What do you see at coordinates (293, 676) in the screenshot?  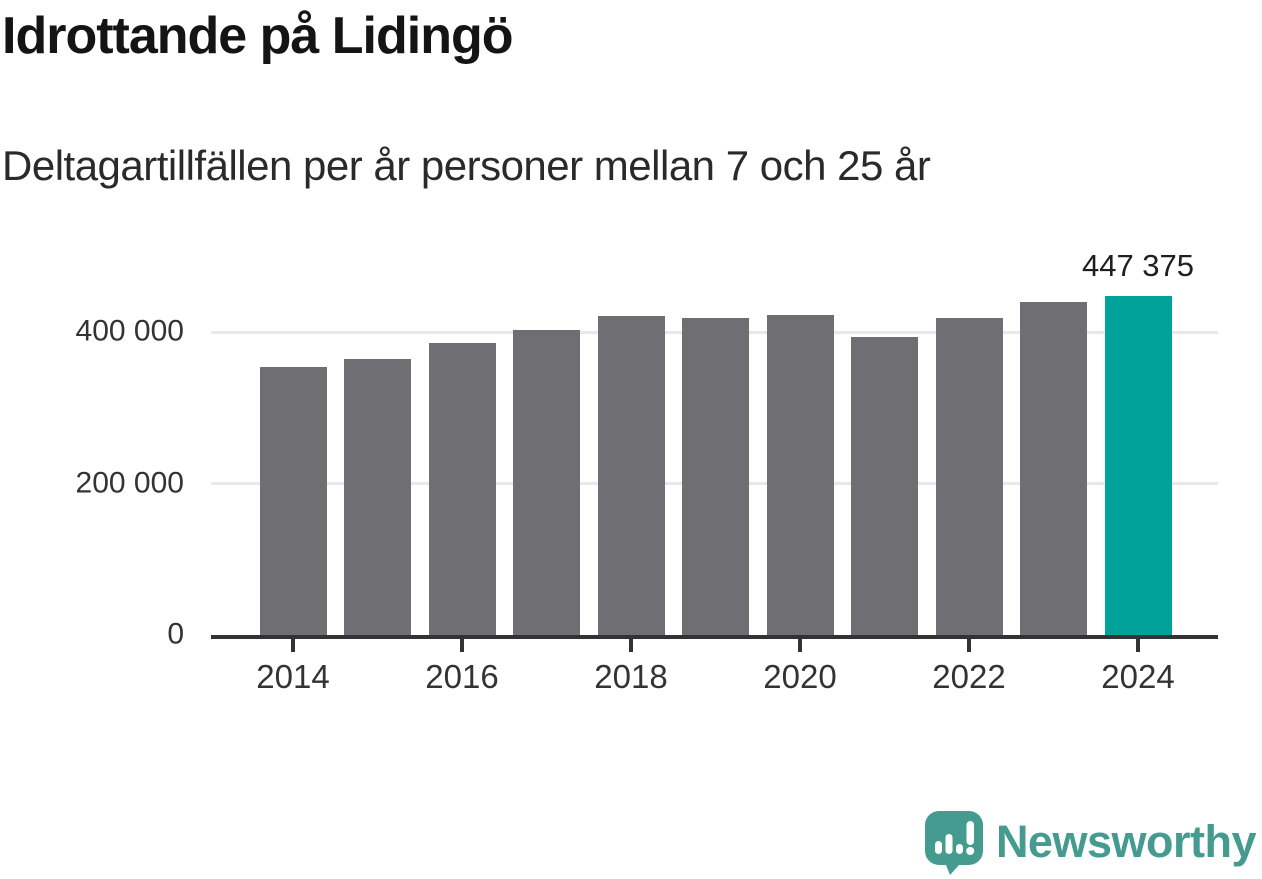 I see `x-axis-tick-label: 2014` at bounding box center [293, 676].